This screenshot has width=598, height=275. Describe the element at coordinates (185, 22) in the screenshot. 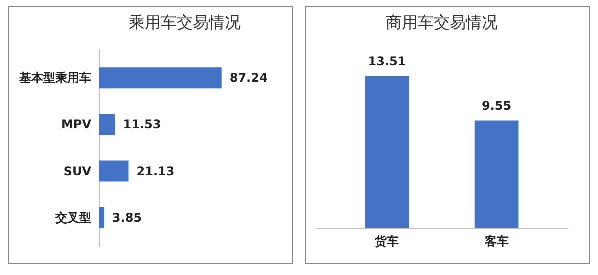

I see `chart-title: 乘用车交易情况` at that location.